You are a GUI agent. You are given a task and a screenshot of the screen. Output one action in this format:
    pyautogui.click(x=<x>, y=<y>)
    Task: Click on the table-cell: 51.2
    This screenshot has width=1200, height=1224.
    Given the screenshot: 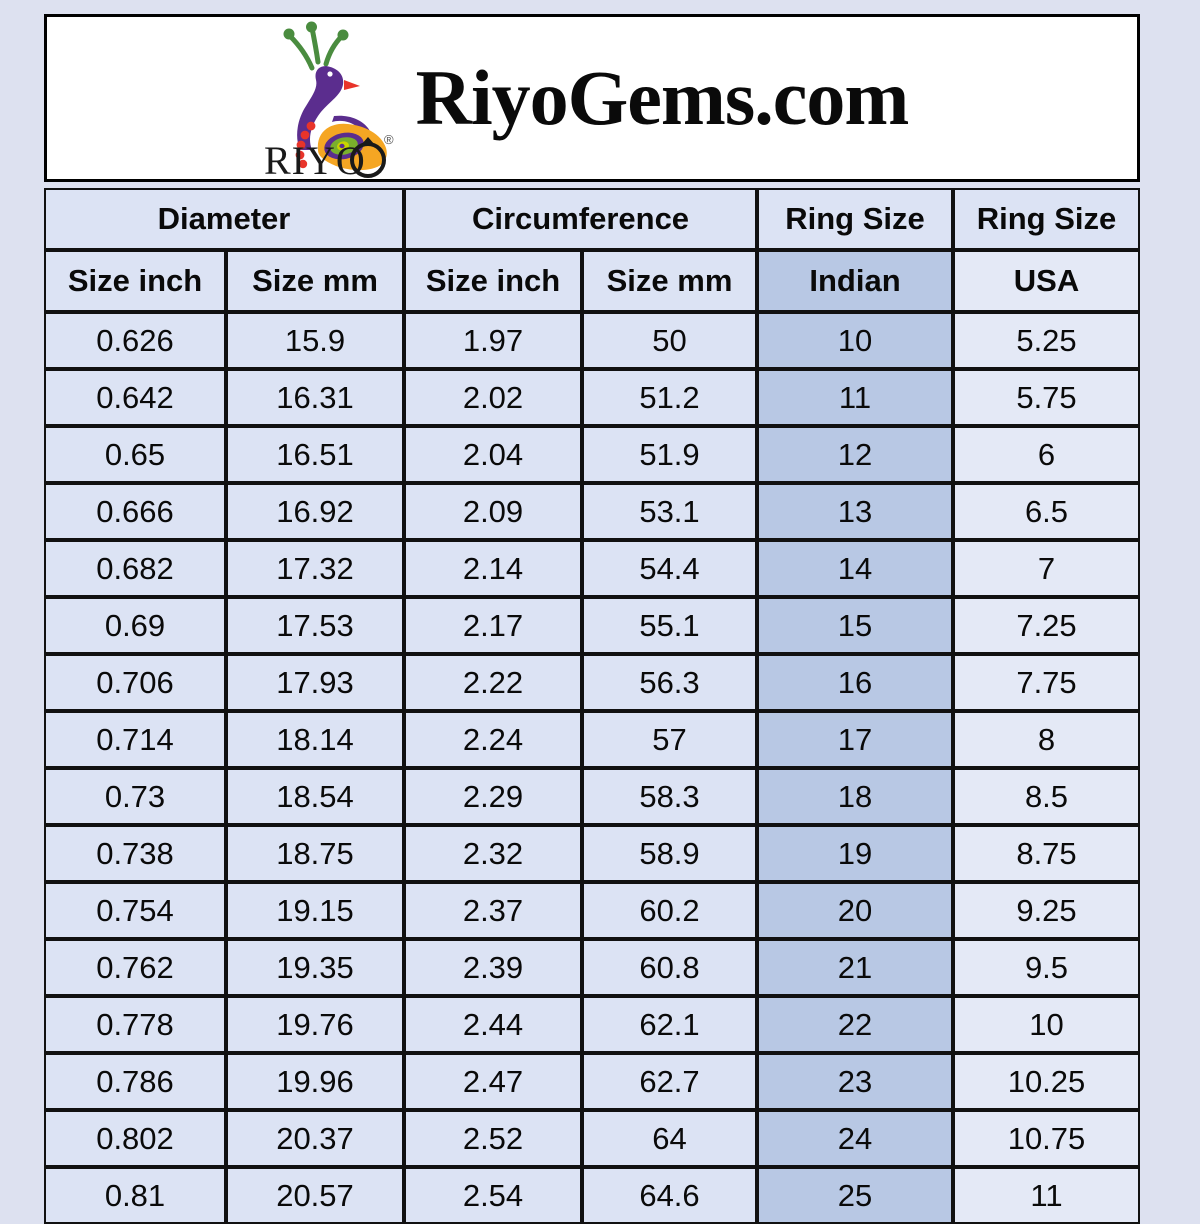 What is the action you would take?
    pyautogui.click(x=669, y=397)
    